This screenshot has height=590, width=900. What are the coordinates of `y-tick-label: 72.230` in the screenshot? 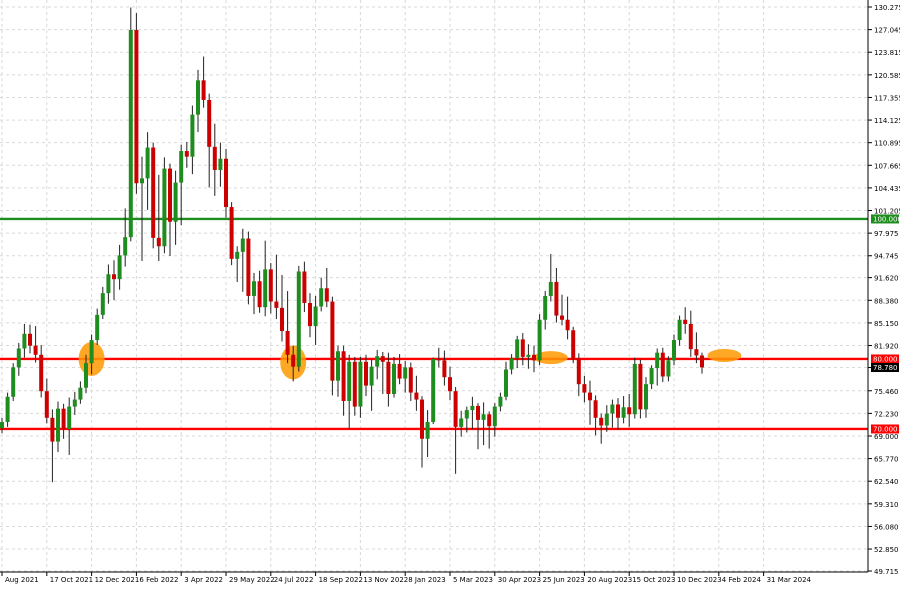 It's located at (886, 414).